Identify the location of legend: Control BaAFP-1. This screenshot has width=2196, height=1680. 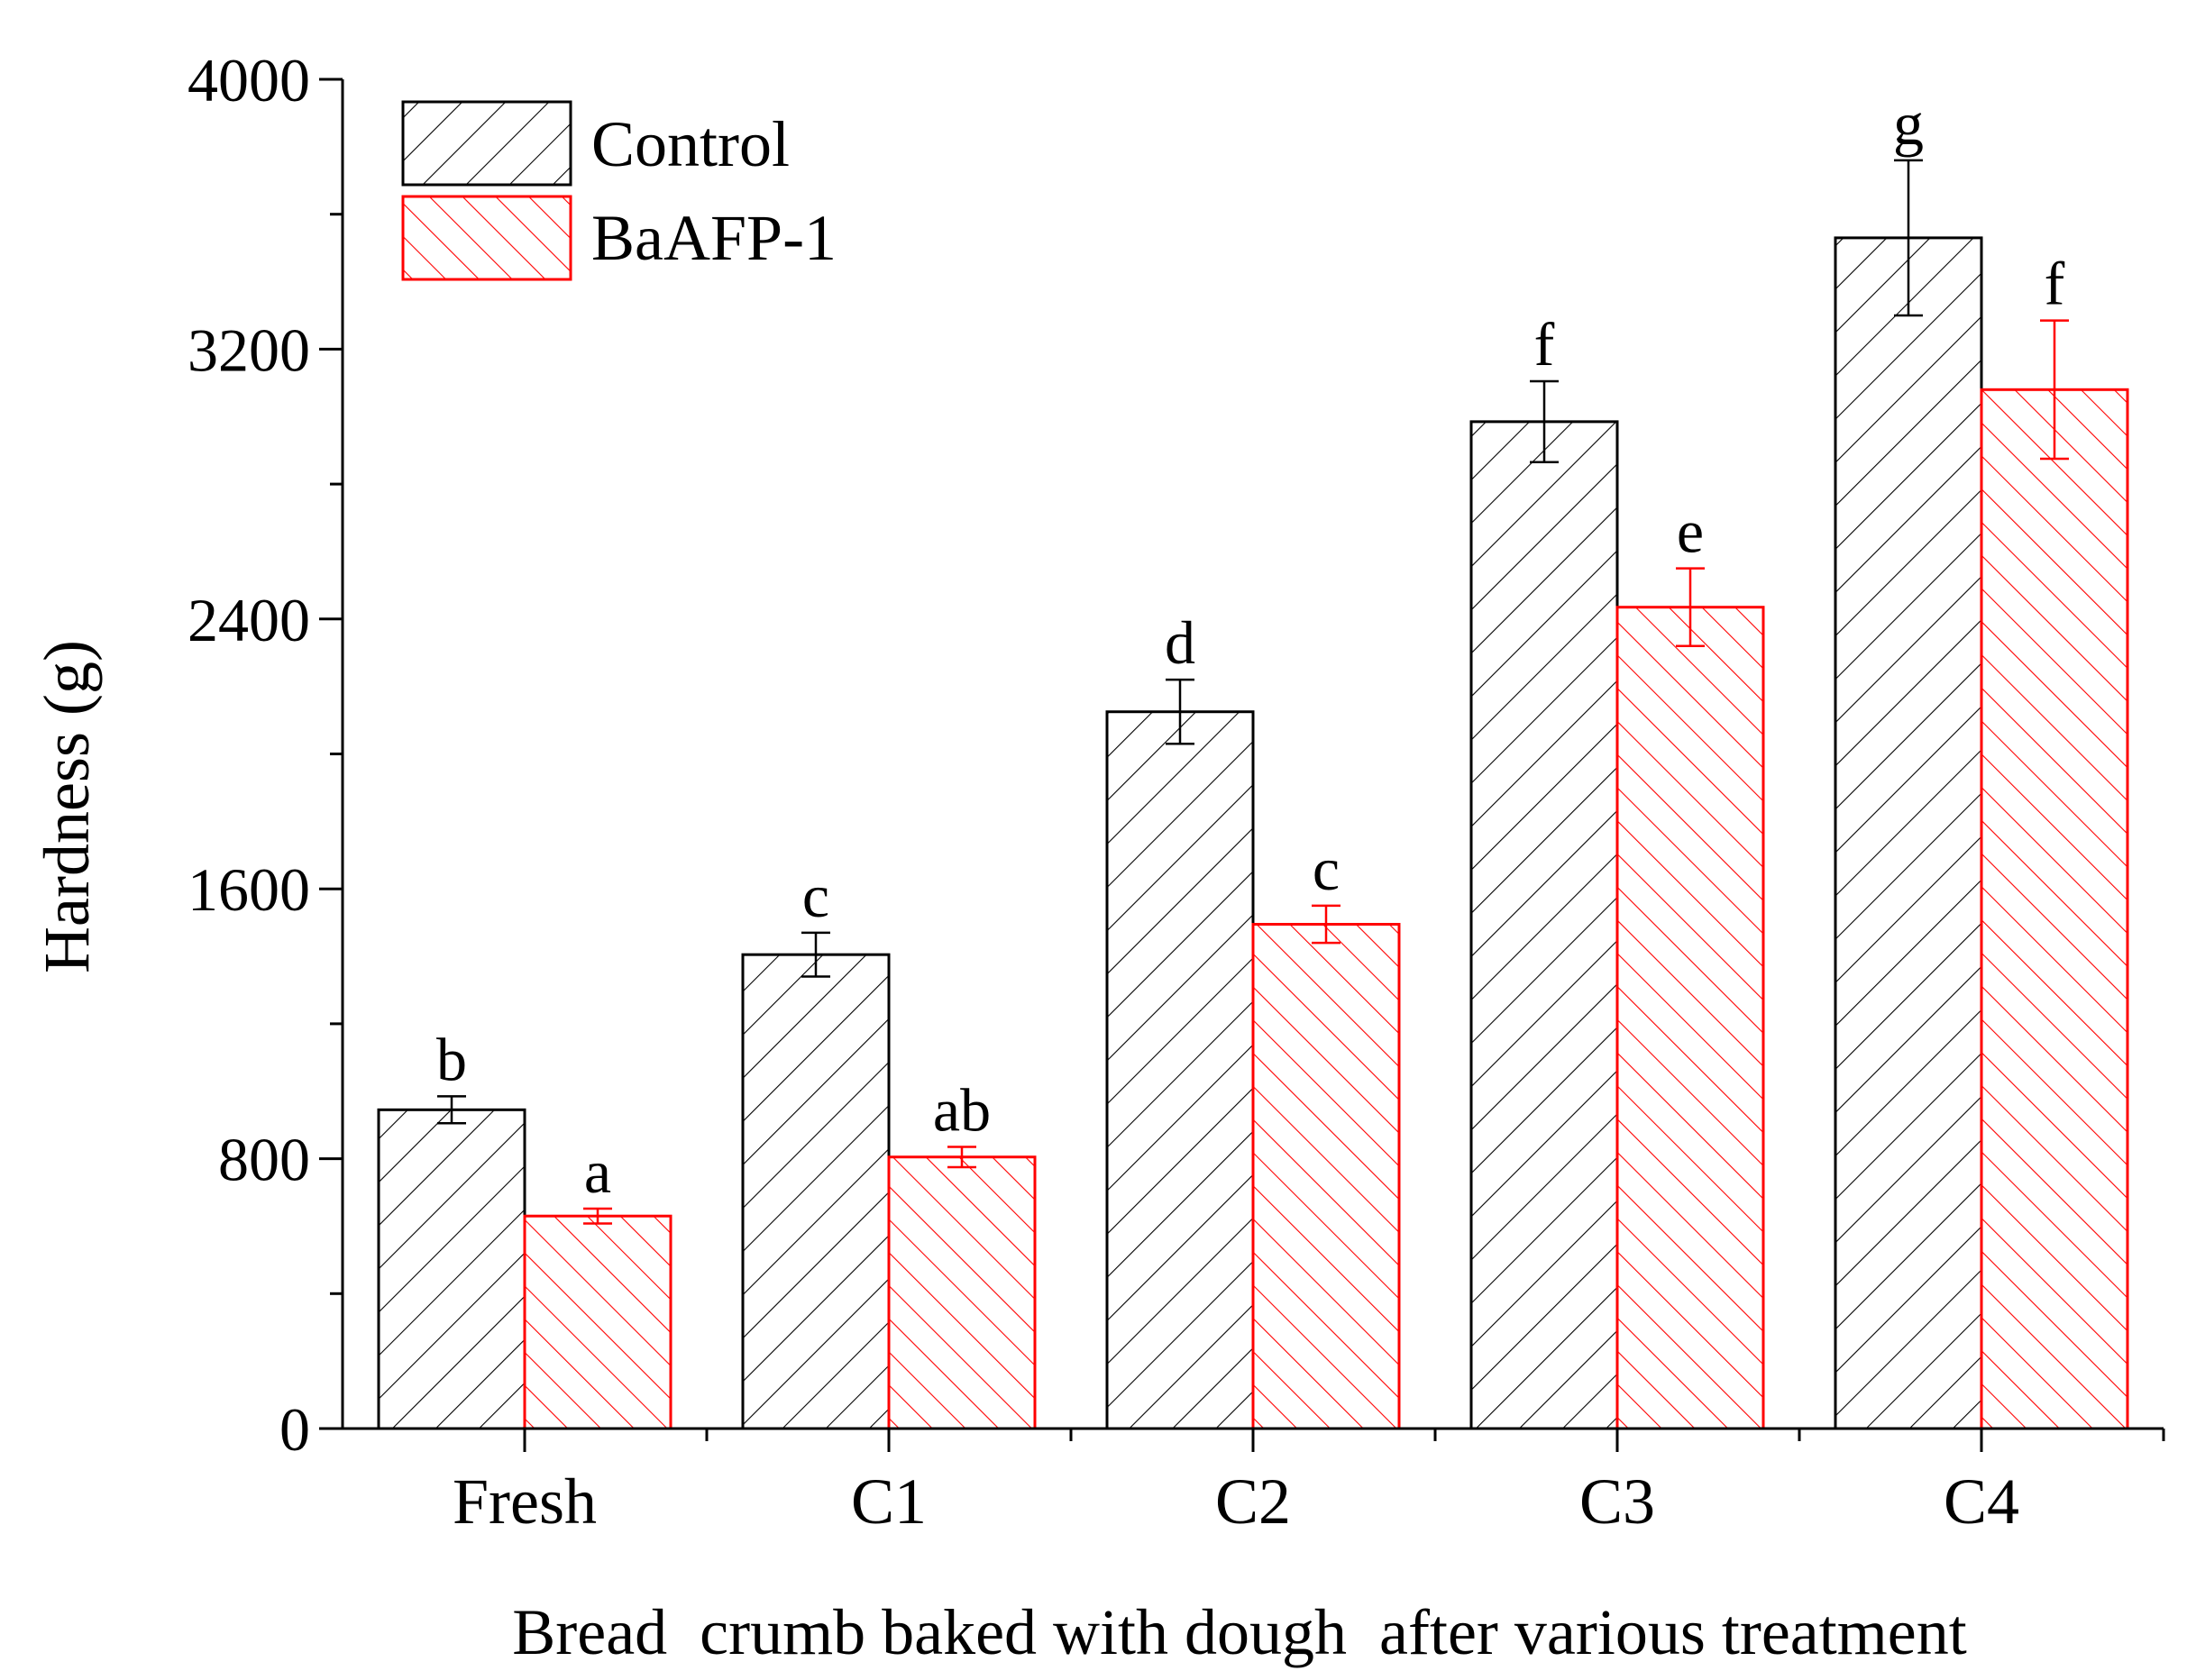
(619, 190).